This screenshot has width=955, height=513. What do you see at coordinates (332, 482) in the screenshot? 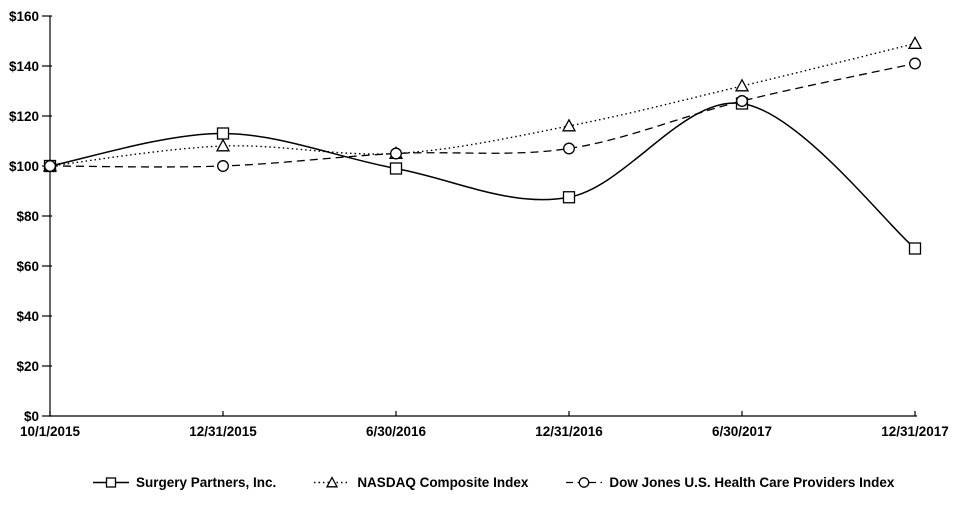
I see `legend-dotted-line-triangle-icon` at bounding box center [332, 482].